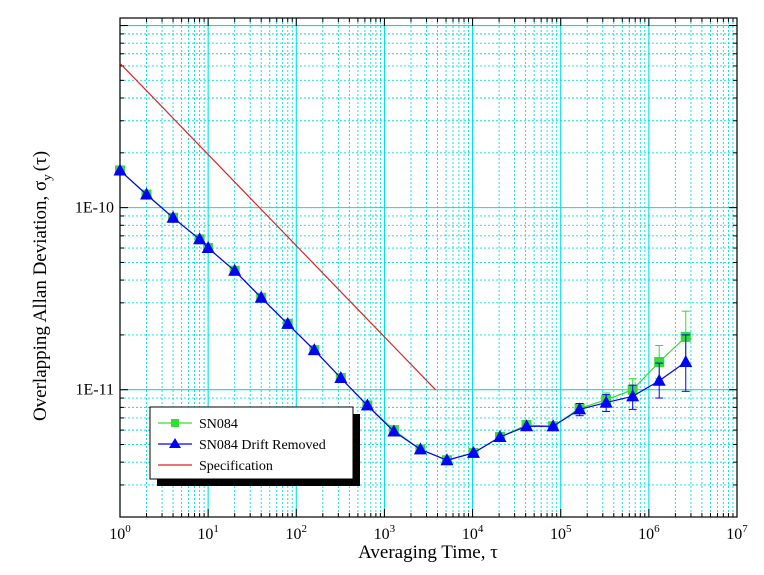 Image resolution: width=764 pixels, height=575 pixels. What do you see at coordinates (40, 301) in the screenshot?
I see `y-axis-title-main: Overlapping Allan Deviation, σ` at bounding box center [40, 301].